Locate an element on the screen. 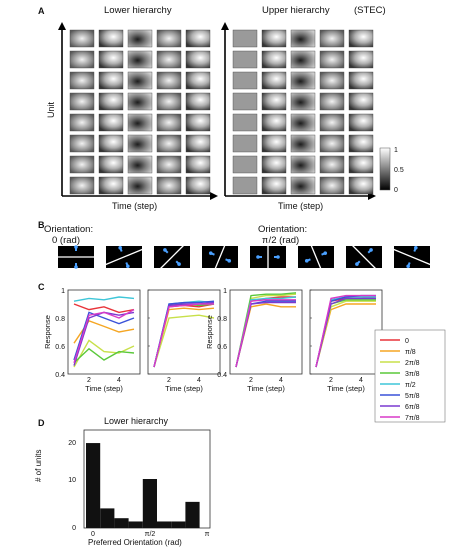 The image size is (474, 553). legend-label: π/2 is located at coordinates (410, 385).